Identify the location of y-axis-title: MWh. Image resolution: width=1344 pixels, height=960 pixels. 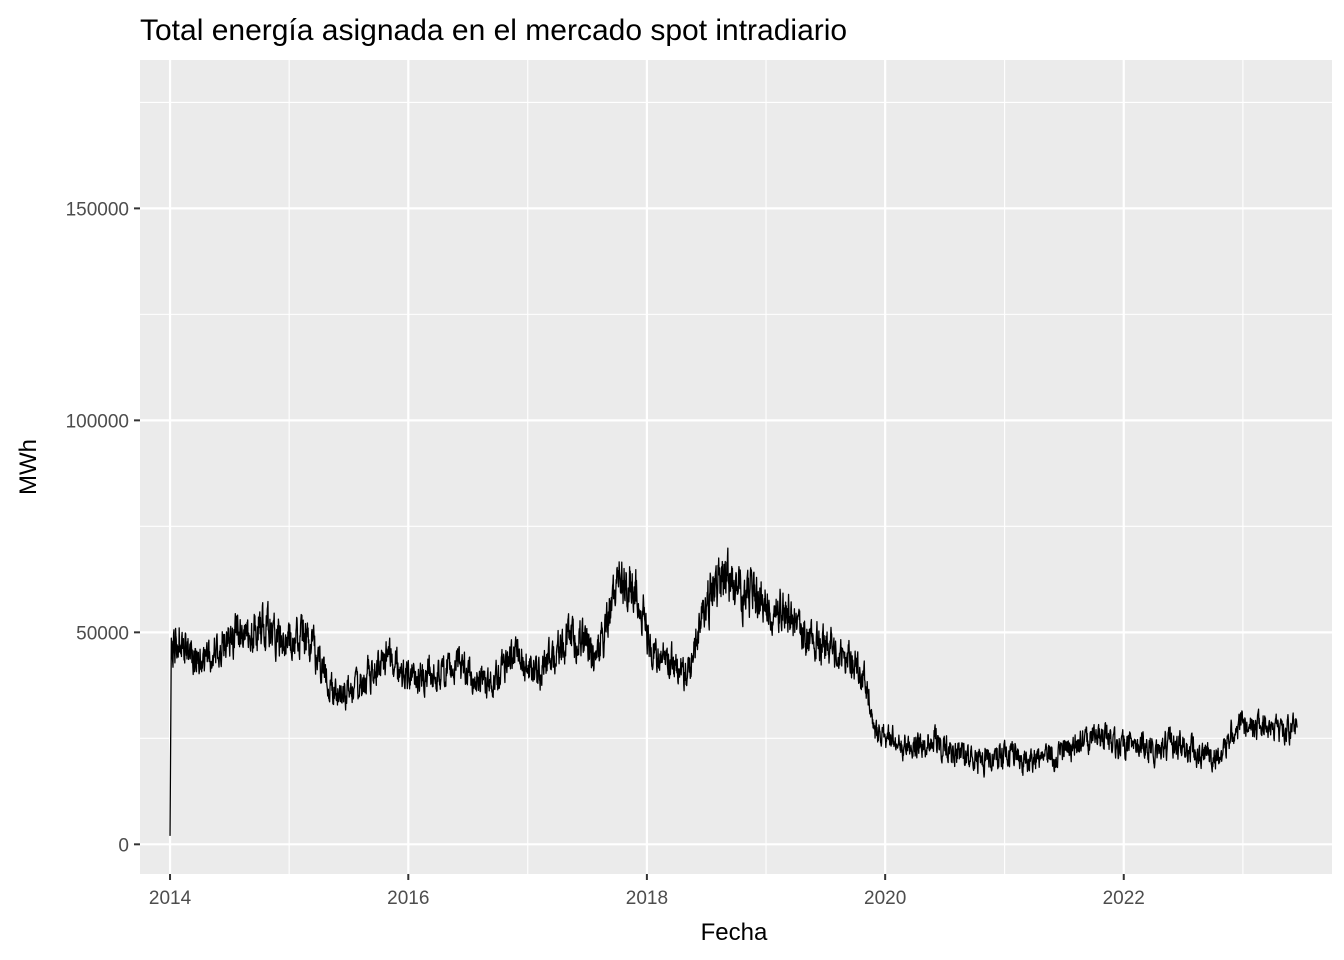
(28, 467).